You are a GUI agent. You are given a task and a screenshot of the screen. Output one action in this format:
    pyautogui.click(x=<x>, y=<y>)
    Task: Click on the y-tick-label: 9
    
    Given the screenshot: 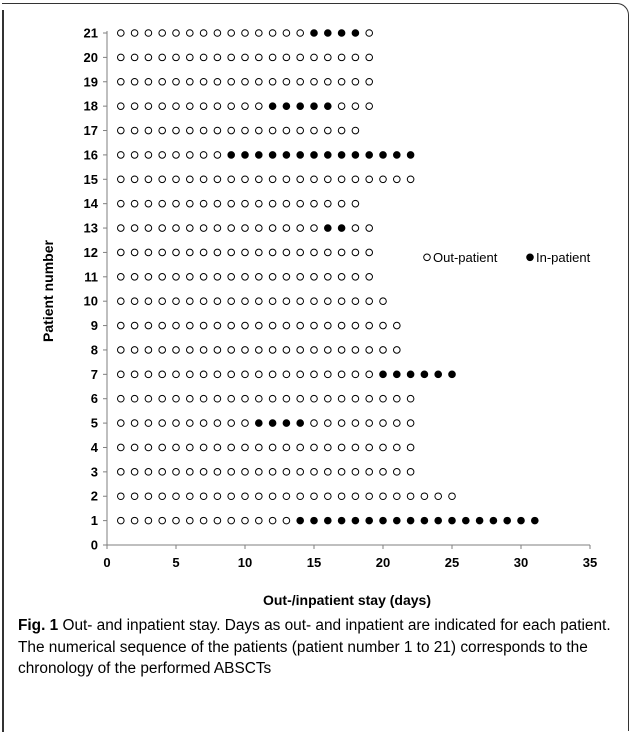 What is the action you would take?
    pyautogui.click(x=94, y=325)
    